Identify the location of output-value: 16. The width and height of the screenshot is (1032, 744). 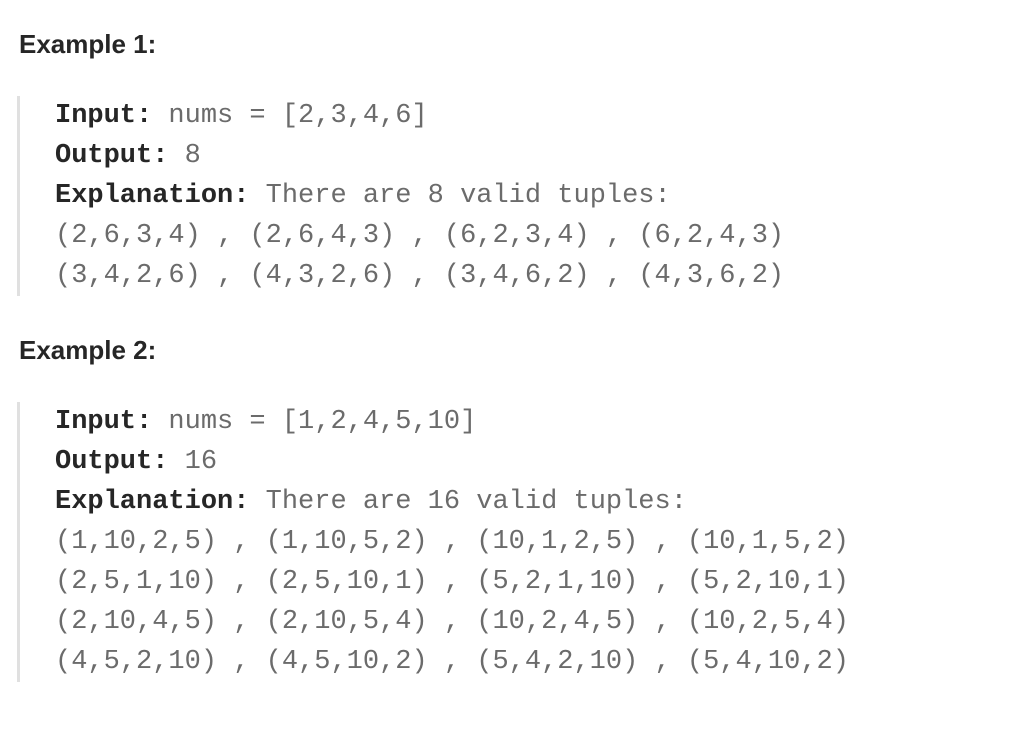
(201, 462).